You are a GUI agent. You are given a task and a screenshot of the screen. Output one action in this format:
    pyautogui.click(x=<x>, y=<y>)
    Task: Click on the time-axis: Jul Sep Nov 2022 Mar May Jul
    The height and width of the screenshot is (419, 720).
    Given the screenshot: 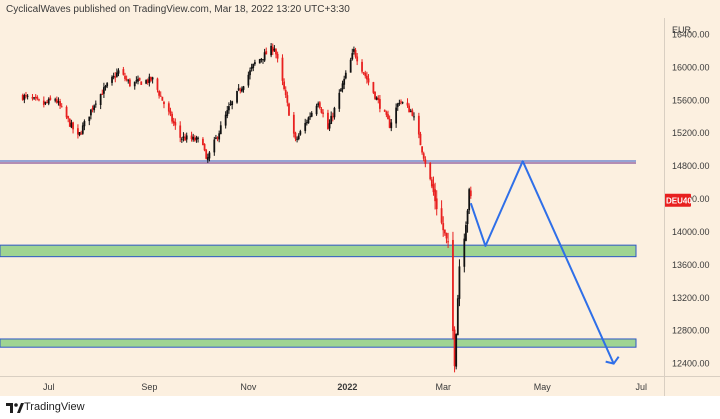 What is the action you would take?
    pyautogui.click(x=332, y=386)
    